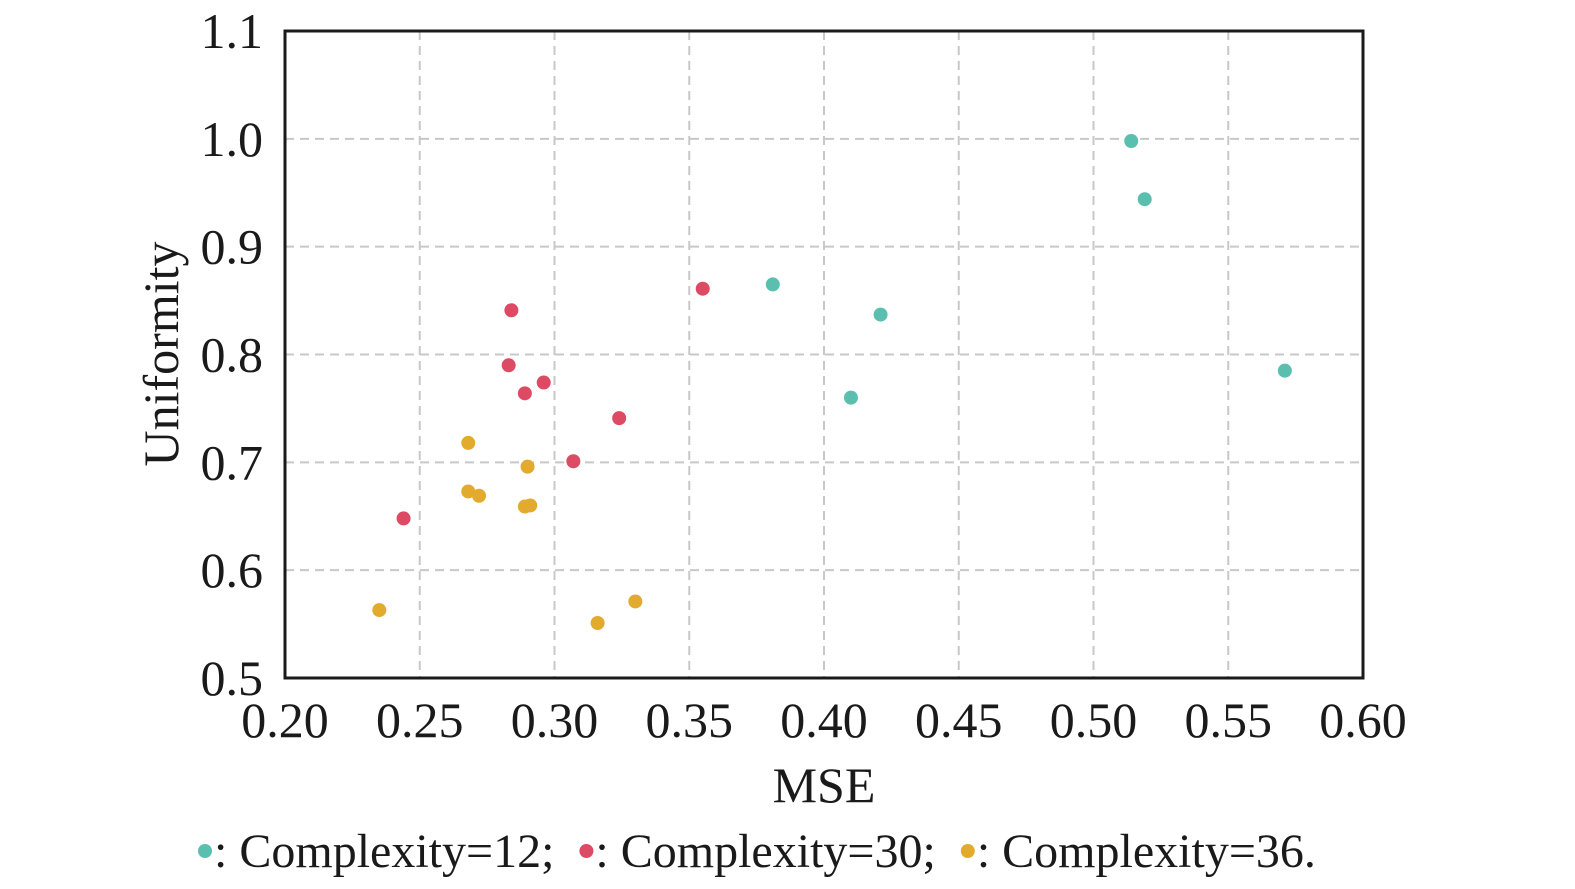 This screenshot has width=1575, height=889. Describe the element at coordinates (1094, 720) in the screenshot. I see `x-tick-label: 0.50` at that location.